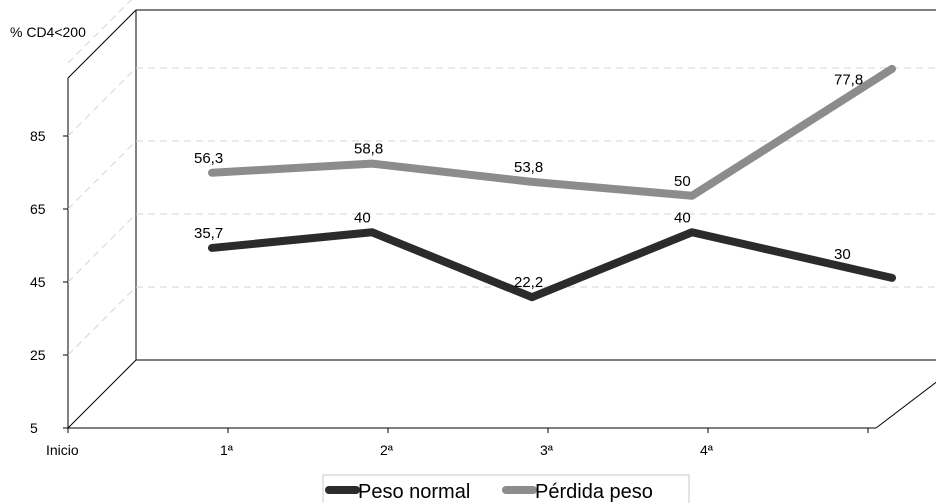 This screenshot has height=503, width=936. What do you see at coordinates (38, 209) in the screenshot?
I see `y-tick-label: 65` at bounding box center [38, 209].